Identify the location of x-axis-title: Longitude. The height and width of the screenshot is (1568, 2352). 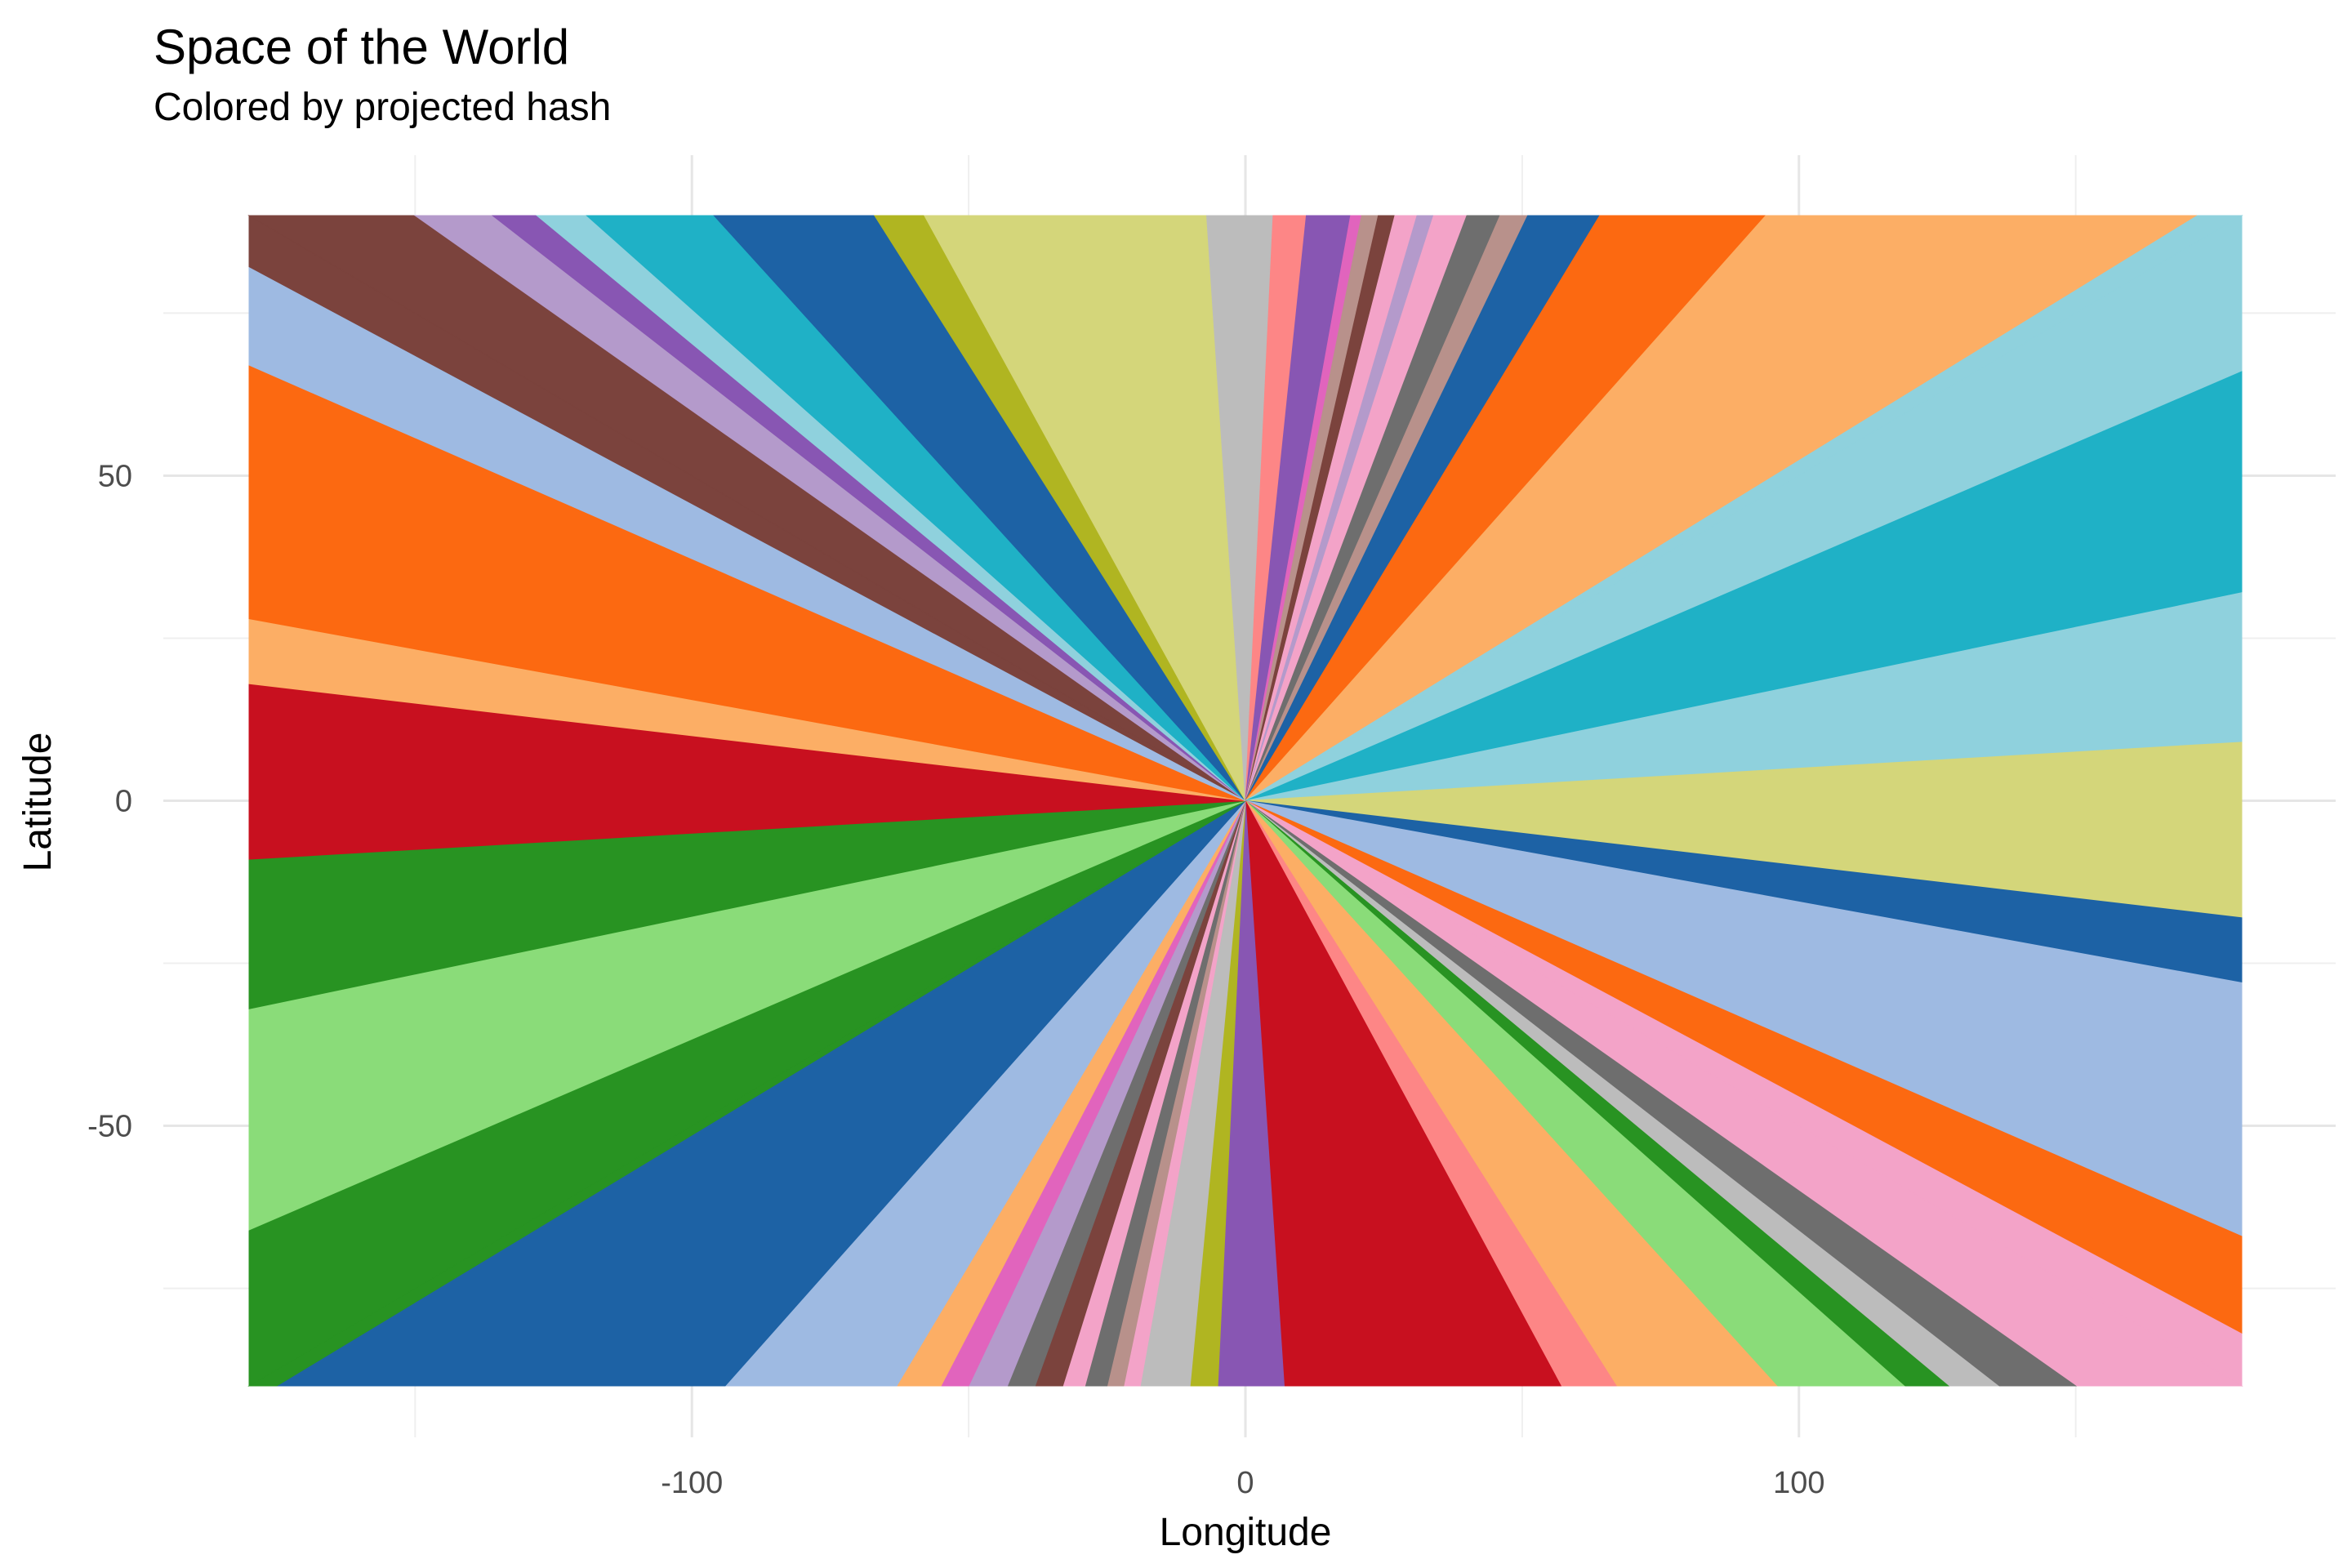
(1246, 1532).